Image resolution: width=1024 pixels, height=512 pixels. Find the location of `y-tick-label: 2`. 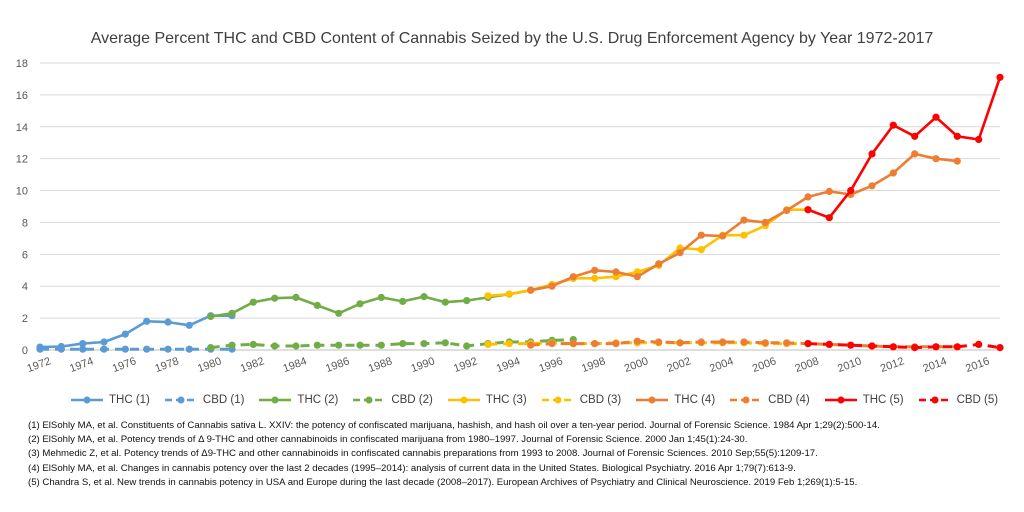

y-tick-label: 2 is located at coordinates (25, 319).